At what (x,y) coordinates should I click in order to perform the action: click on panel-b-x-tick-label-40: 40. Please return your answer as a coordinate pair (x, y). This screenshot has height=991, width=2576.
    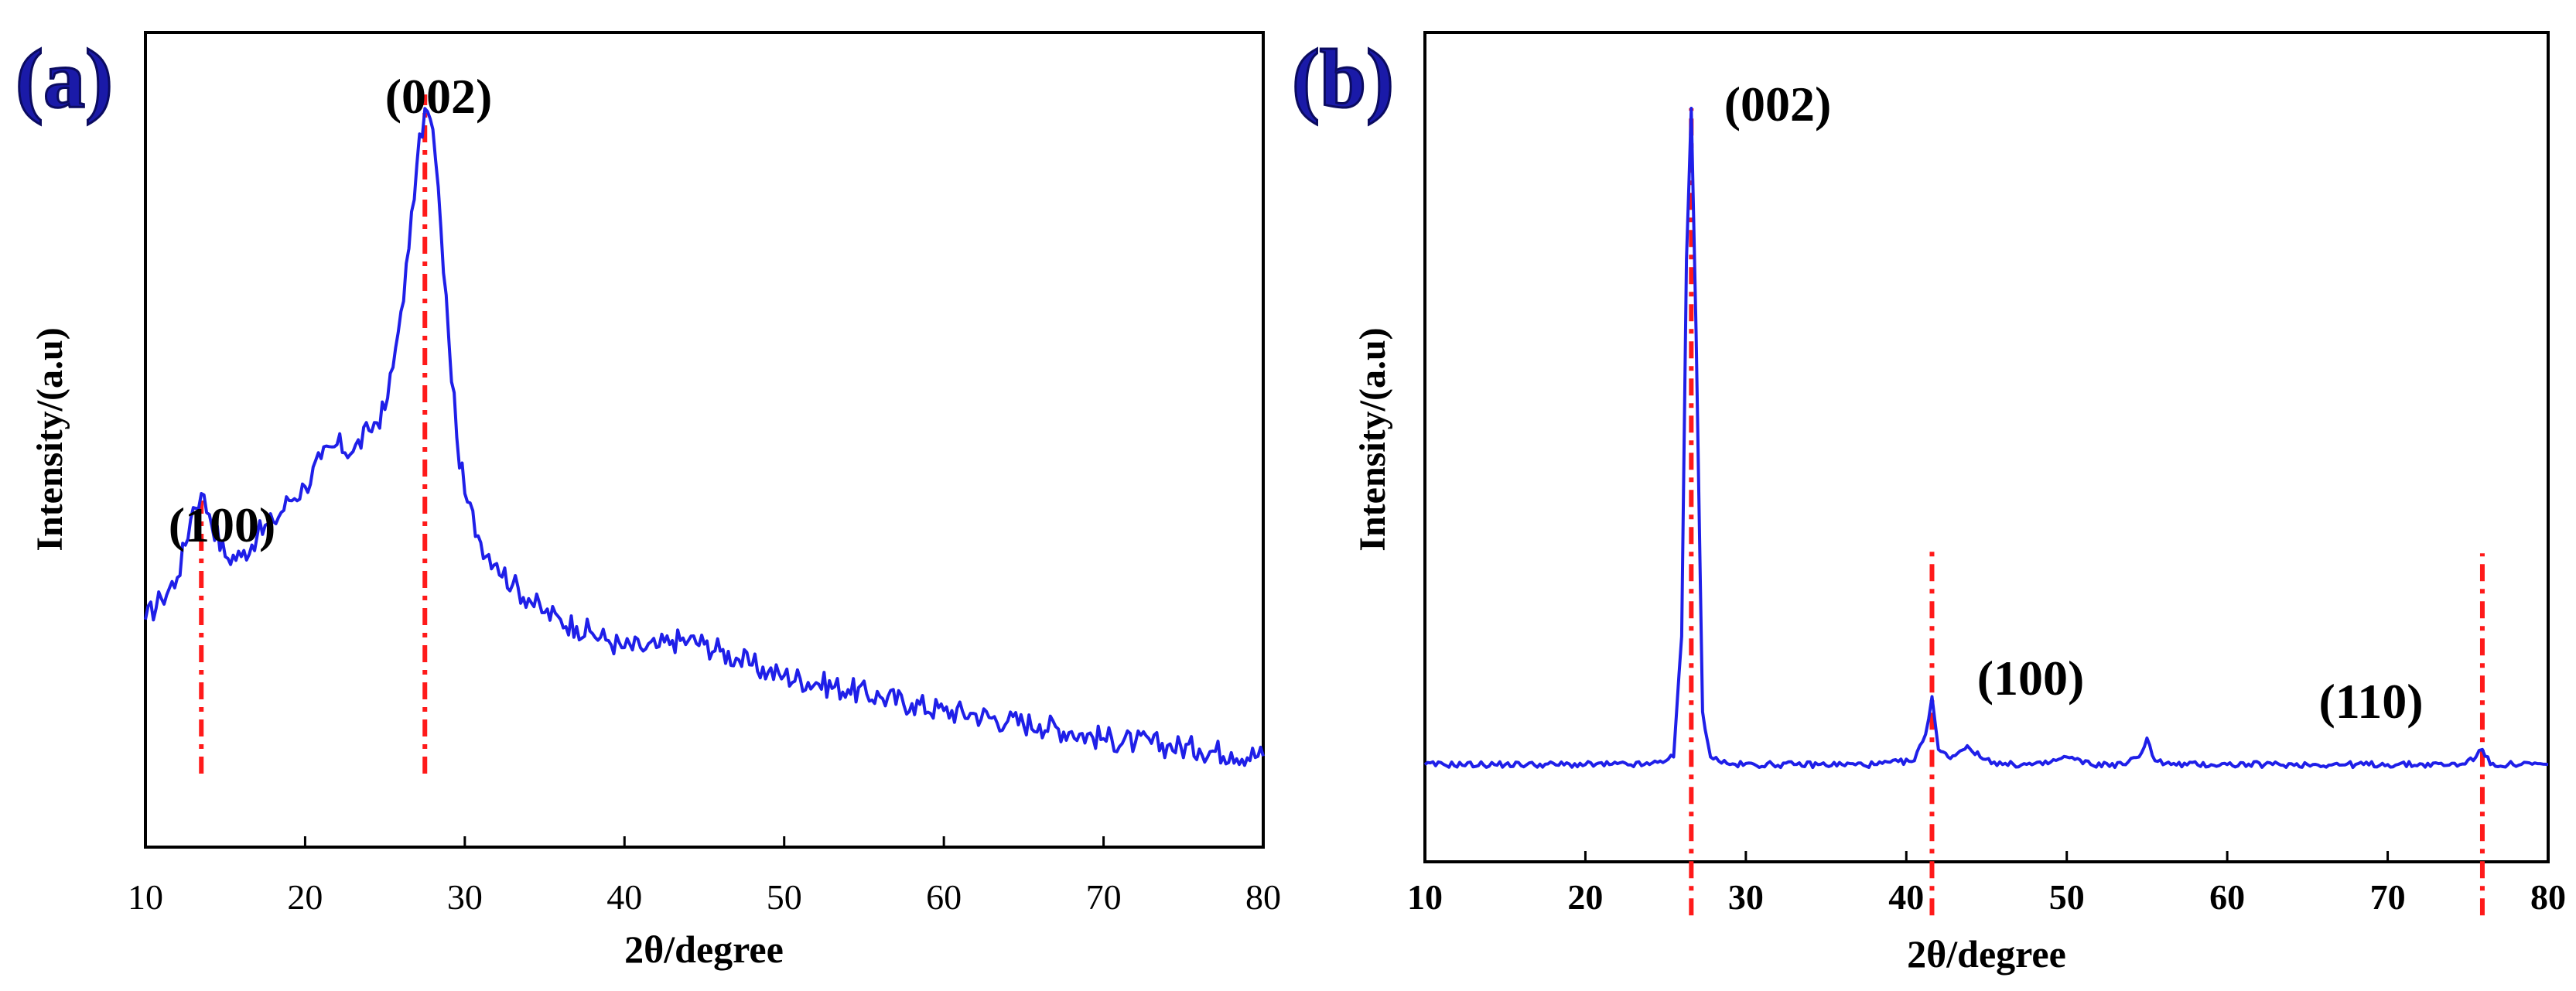
    Looking at the image, I should click on (1906, 897).